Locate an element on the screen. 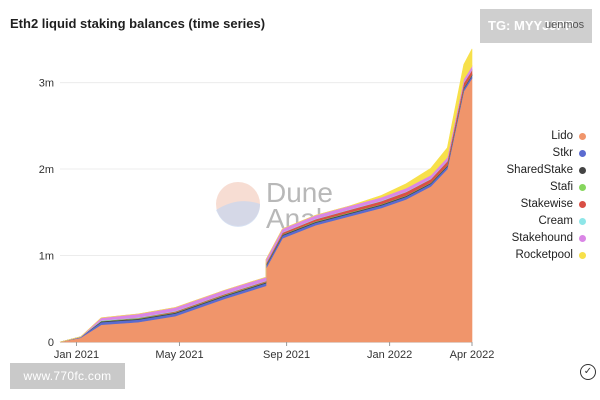  legend-label: Lido is located at coordinates (562, 136).